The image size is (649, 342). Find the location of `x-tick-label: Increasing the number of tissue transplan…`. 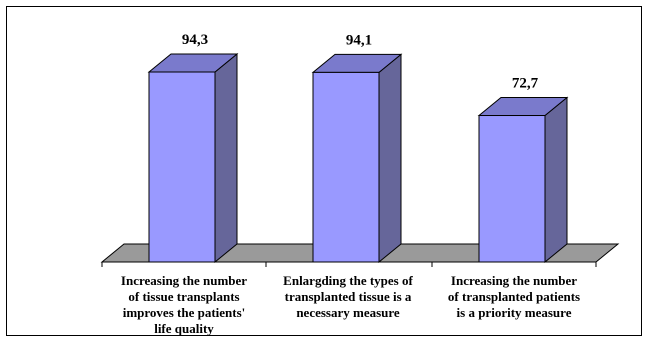

x-tick-label: Increasing the number of tissue transplan… is located at coordinates (184, 304).